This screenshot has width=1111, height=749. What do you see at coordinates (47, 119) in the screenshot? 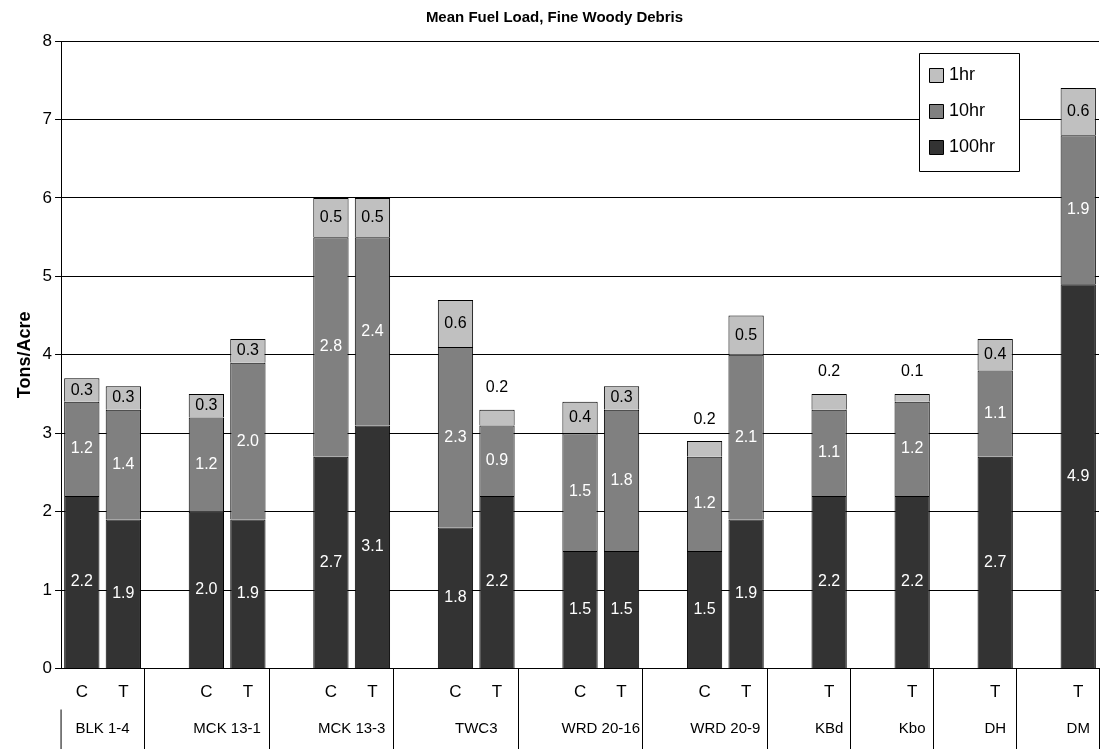
I see `y-tick-label: 7` at bounding box center [47, 119].